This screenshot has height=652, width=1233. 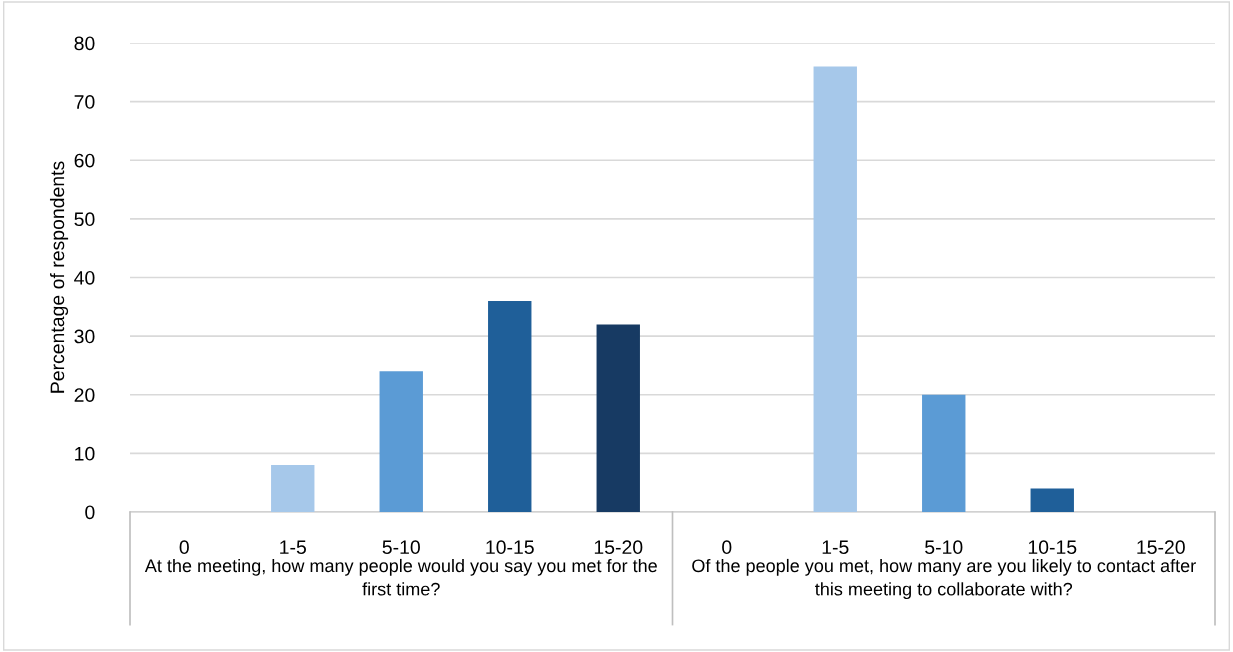 I want to click on y-tick-label: 40, so click(x=84, y=277).